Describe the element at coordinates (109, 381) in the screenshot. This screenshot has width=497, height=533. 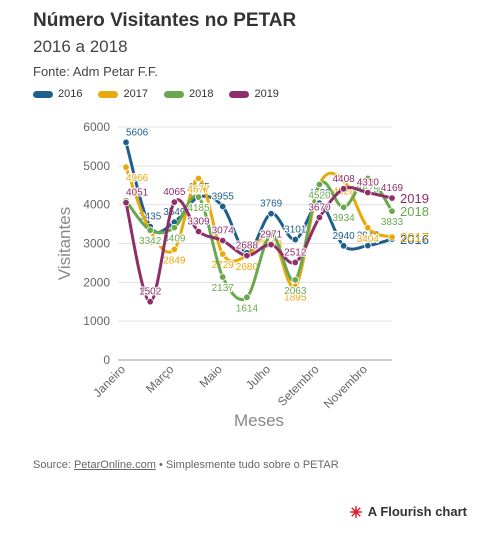
I see `x-tick-label: Janeiro` at that location.